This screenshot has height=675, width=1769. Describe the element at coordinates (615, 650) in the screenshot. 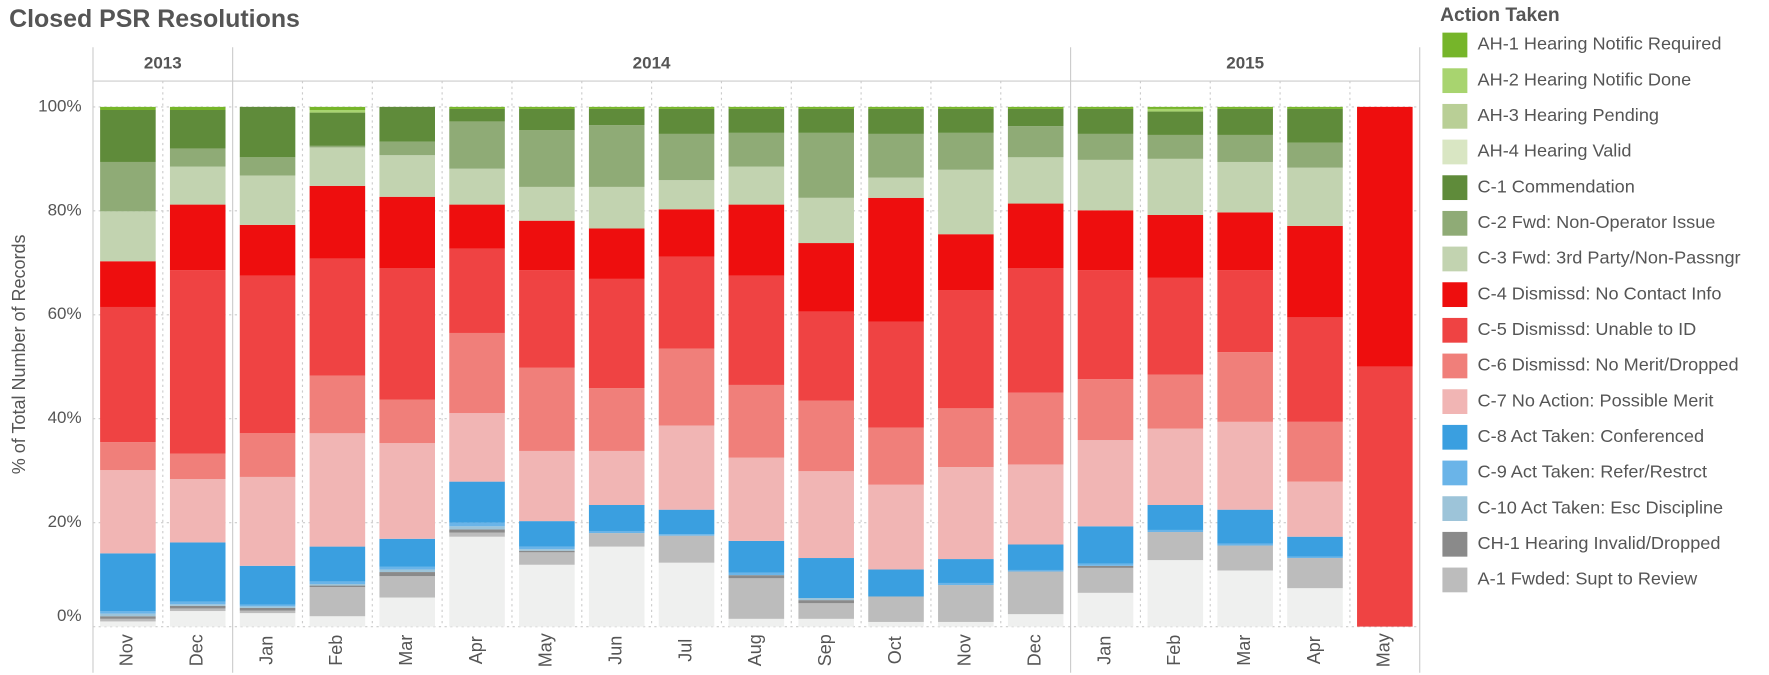

I see `x-tick-label: Jun` at that location.